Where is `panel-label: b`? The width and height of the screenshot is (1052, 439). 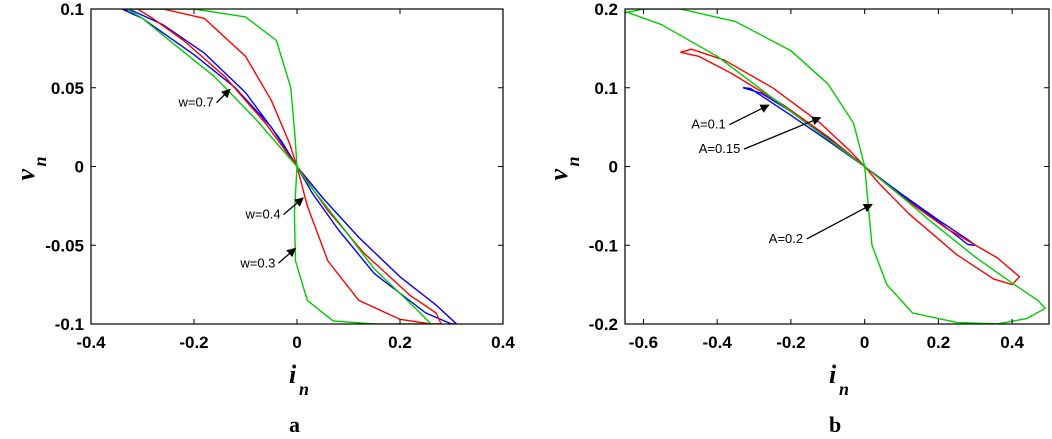
panel-label: b is located at coordinates (835, 424).